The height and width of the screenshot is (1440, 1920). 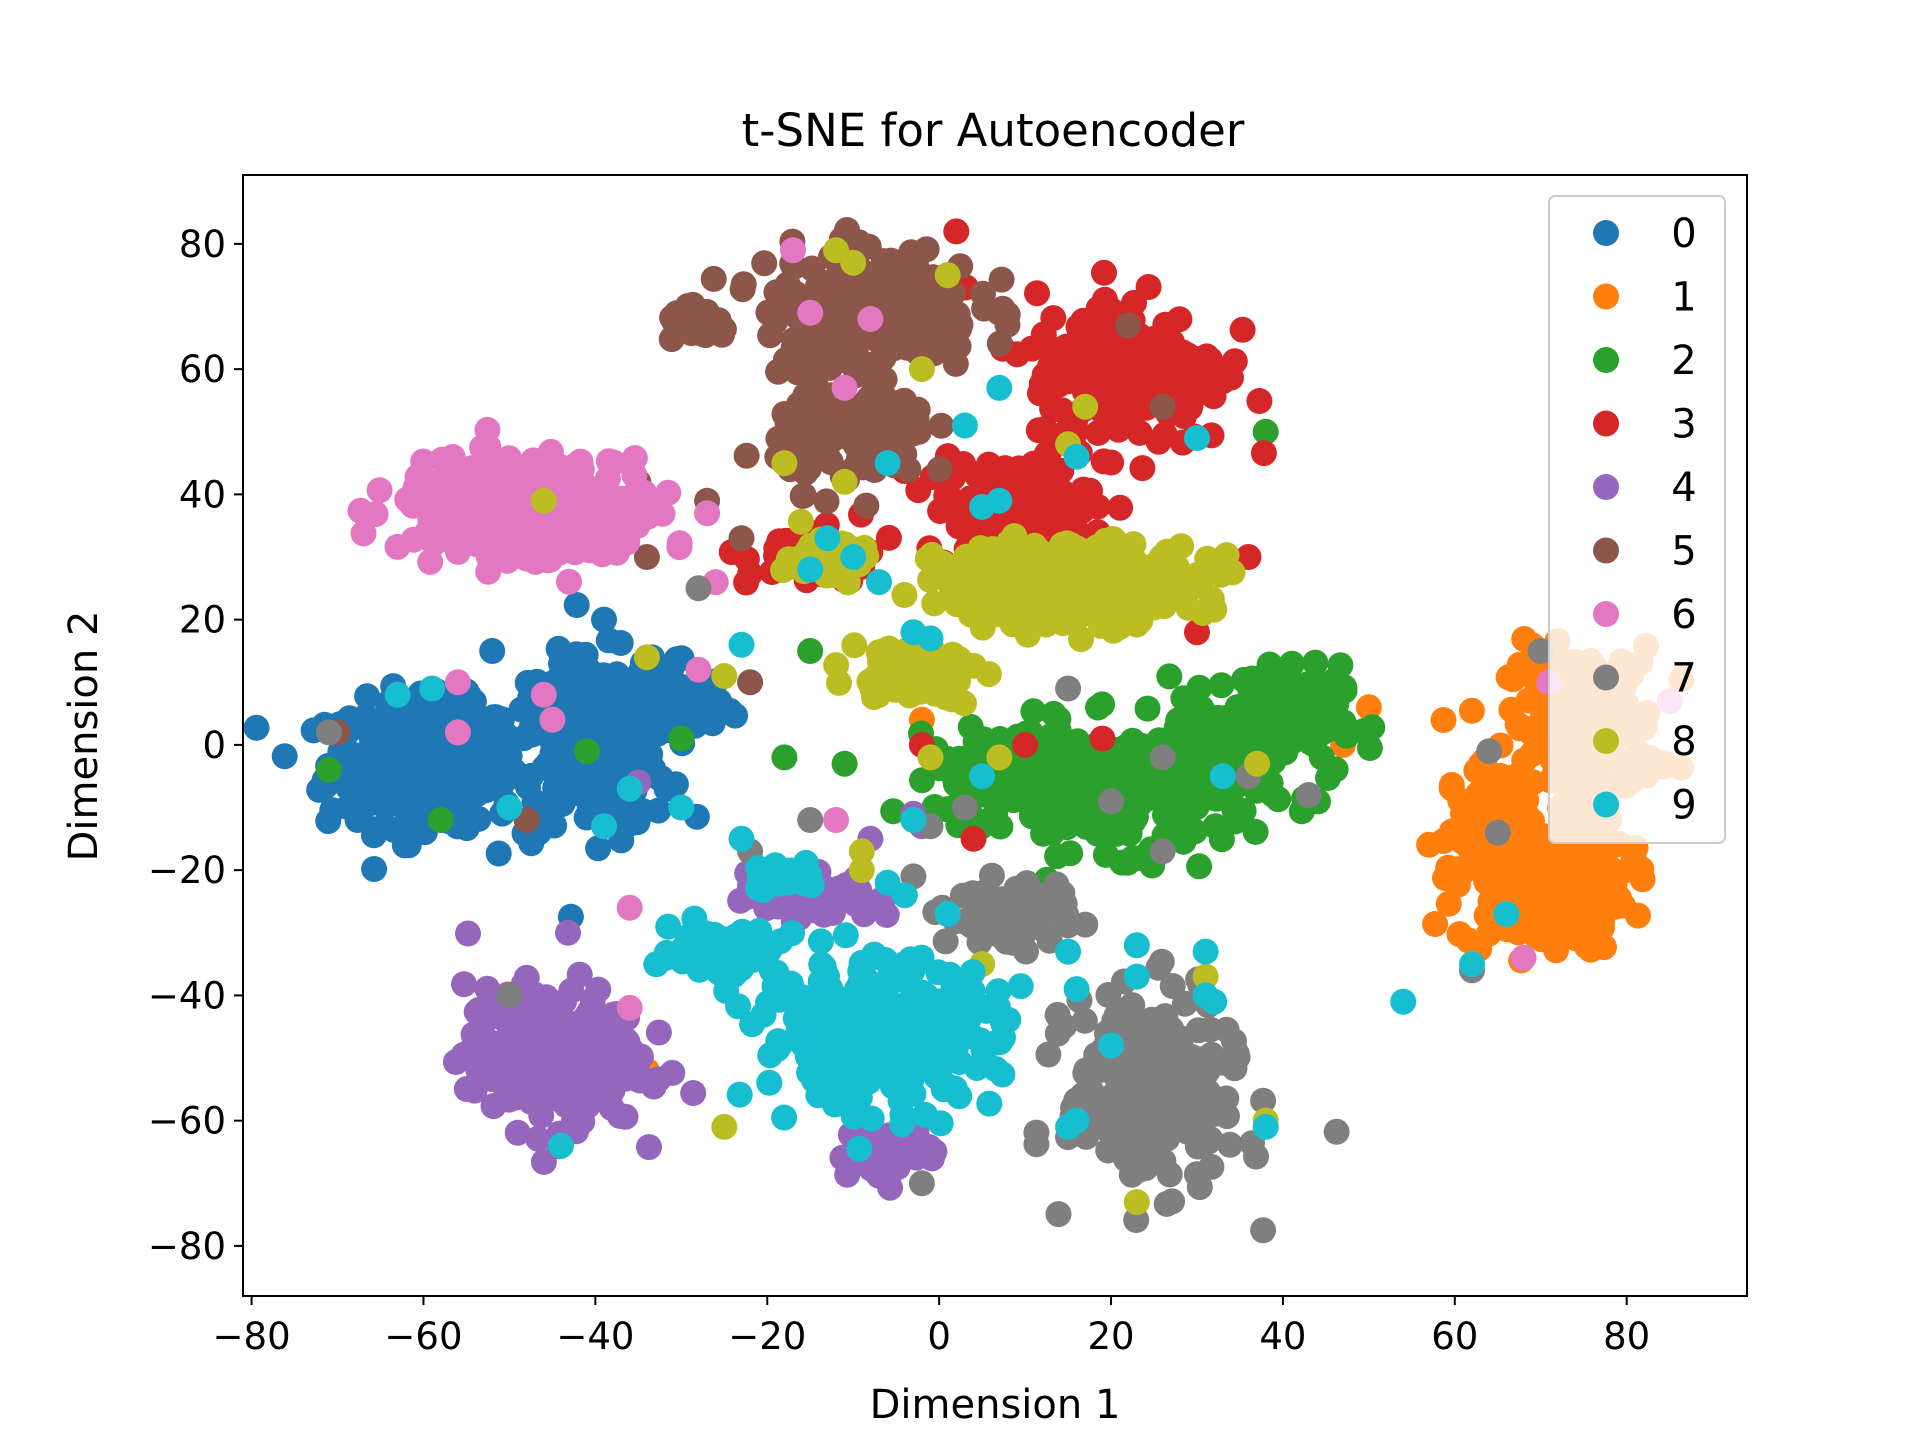 What do you see at coordinates (1683, 488) in the screenshot?
I see `legend-label-4: 4` at bounding box center [1683, 488].